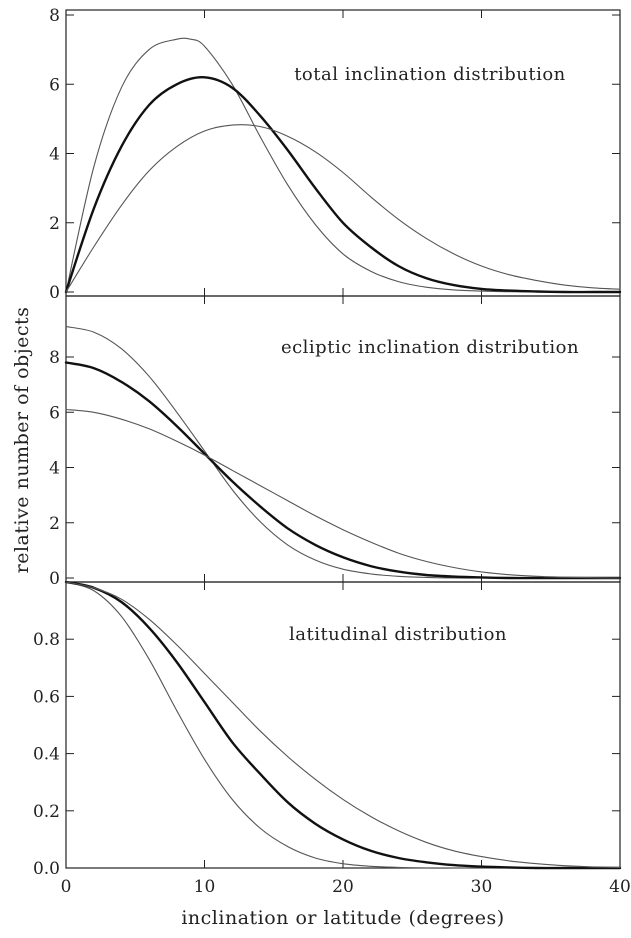 The width and height of the screenshot is (631, 938). Describe the element at coordinates (205, 887) in the screenshot. I see `x-tick-label: 10` at that location.